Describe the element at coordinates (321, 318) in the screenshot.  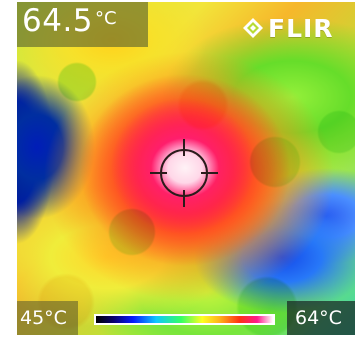
I see `scale-max-label: 64°C` at that location.